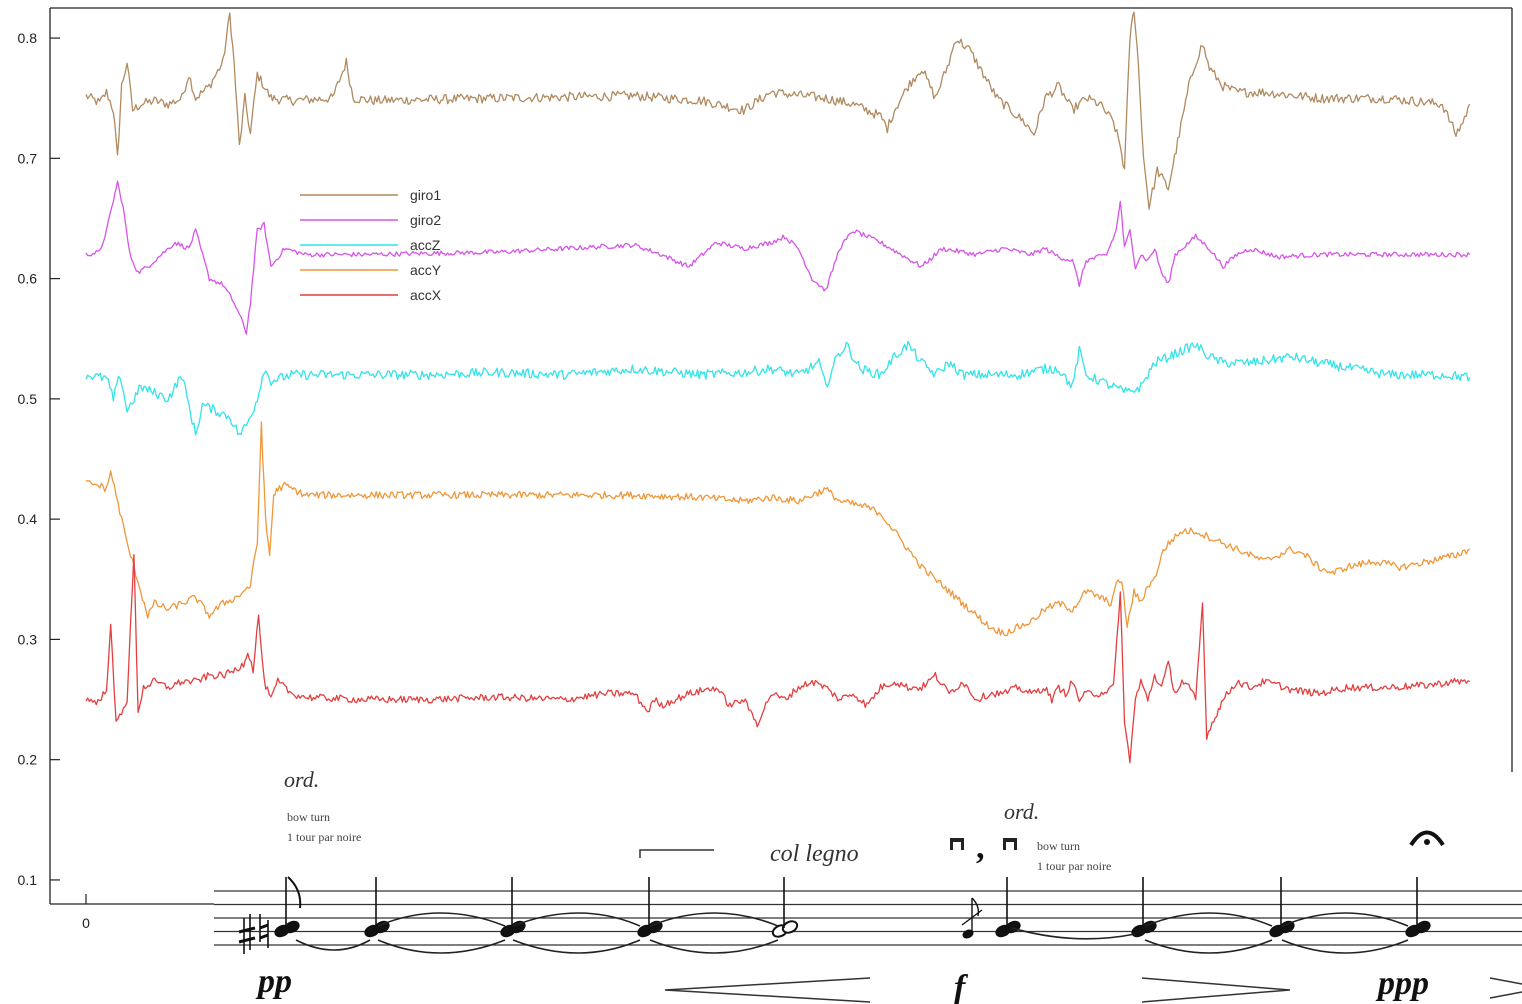 The width and height of the screenshot is (1522, 1004). I want to click on y-tick-label: 0.6, so click(28, 279).